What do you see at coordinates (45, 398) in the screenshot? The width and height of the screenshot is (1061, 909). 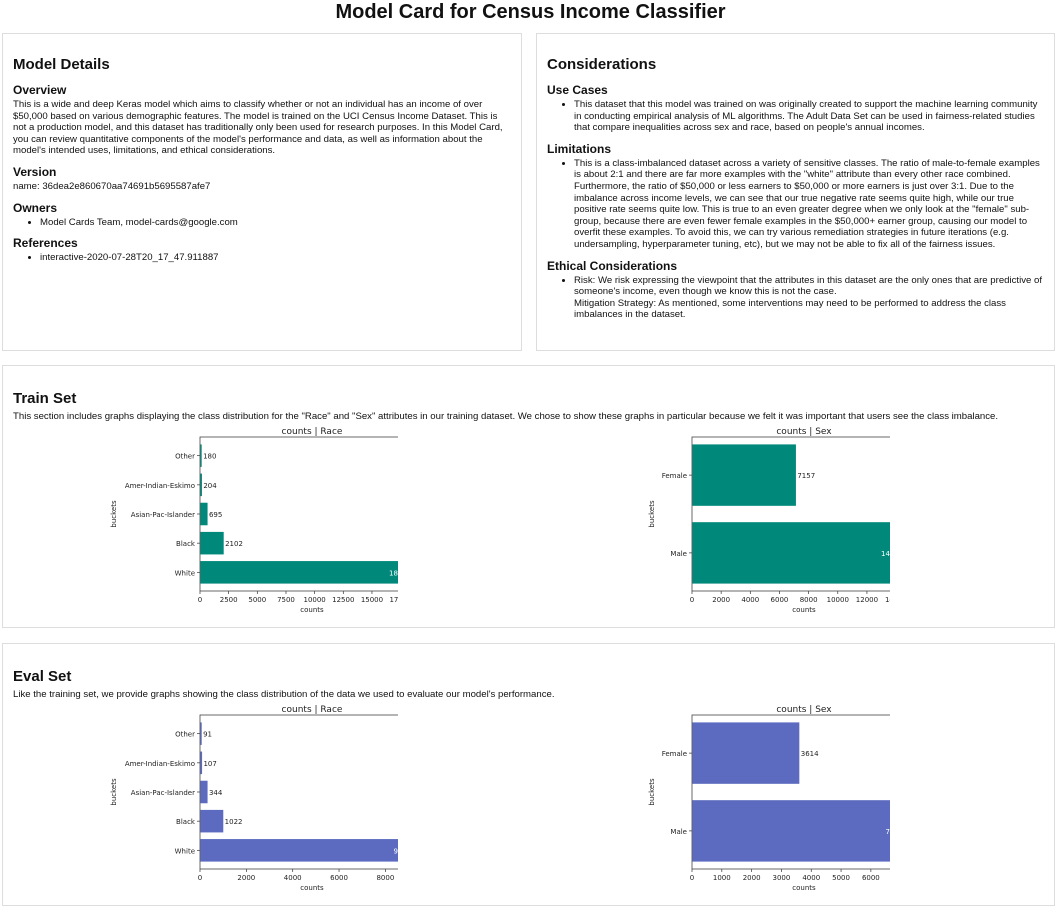 I see `train-set-heading: Train Set` at bounding box center [45, 398].